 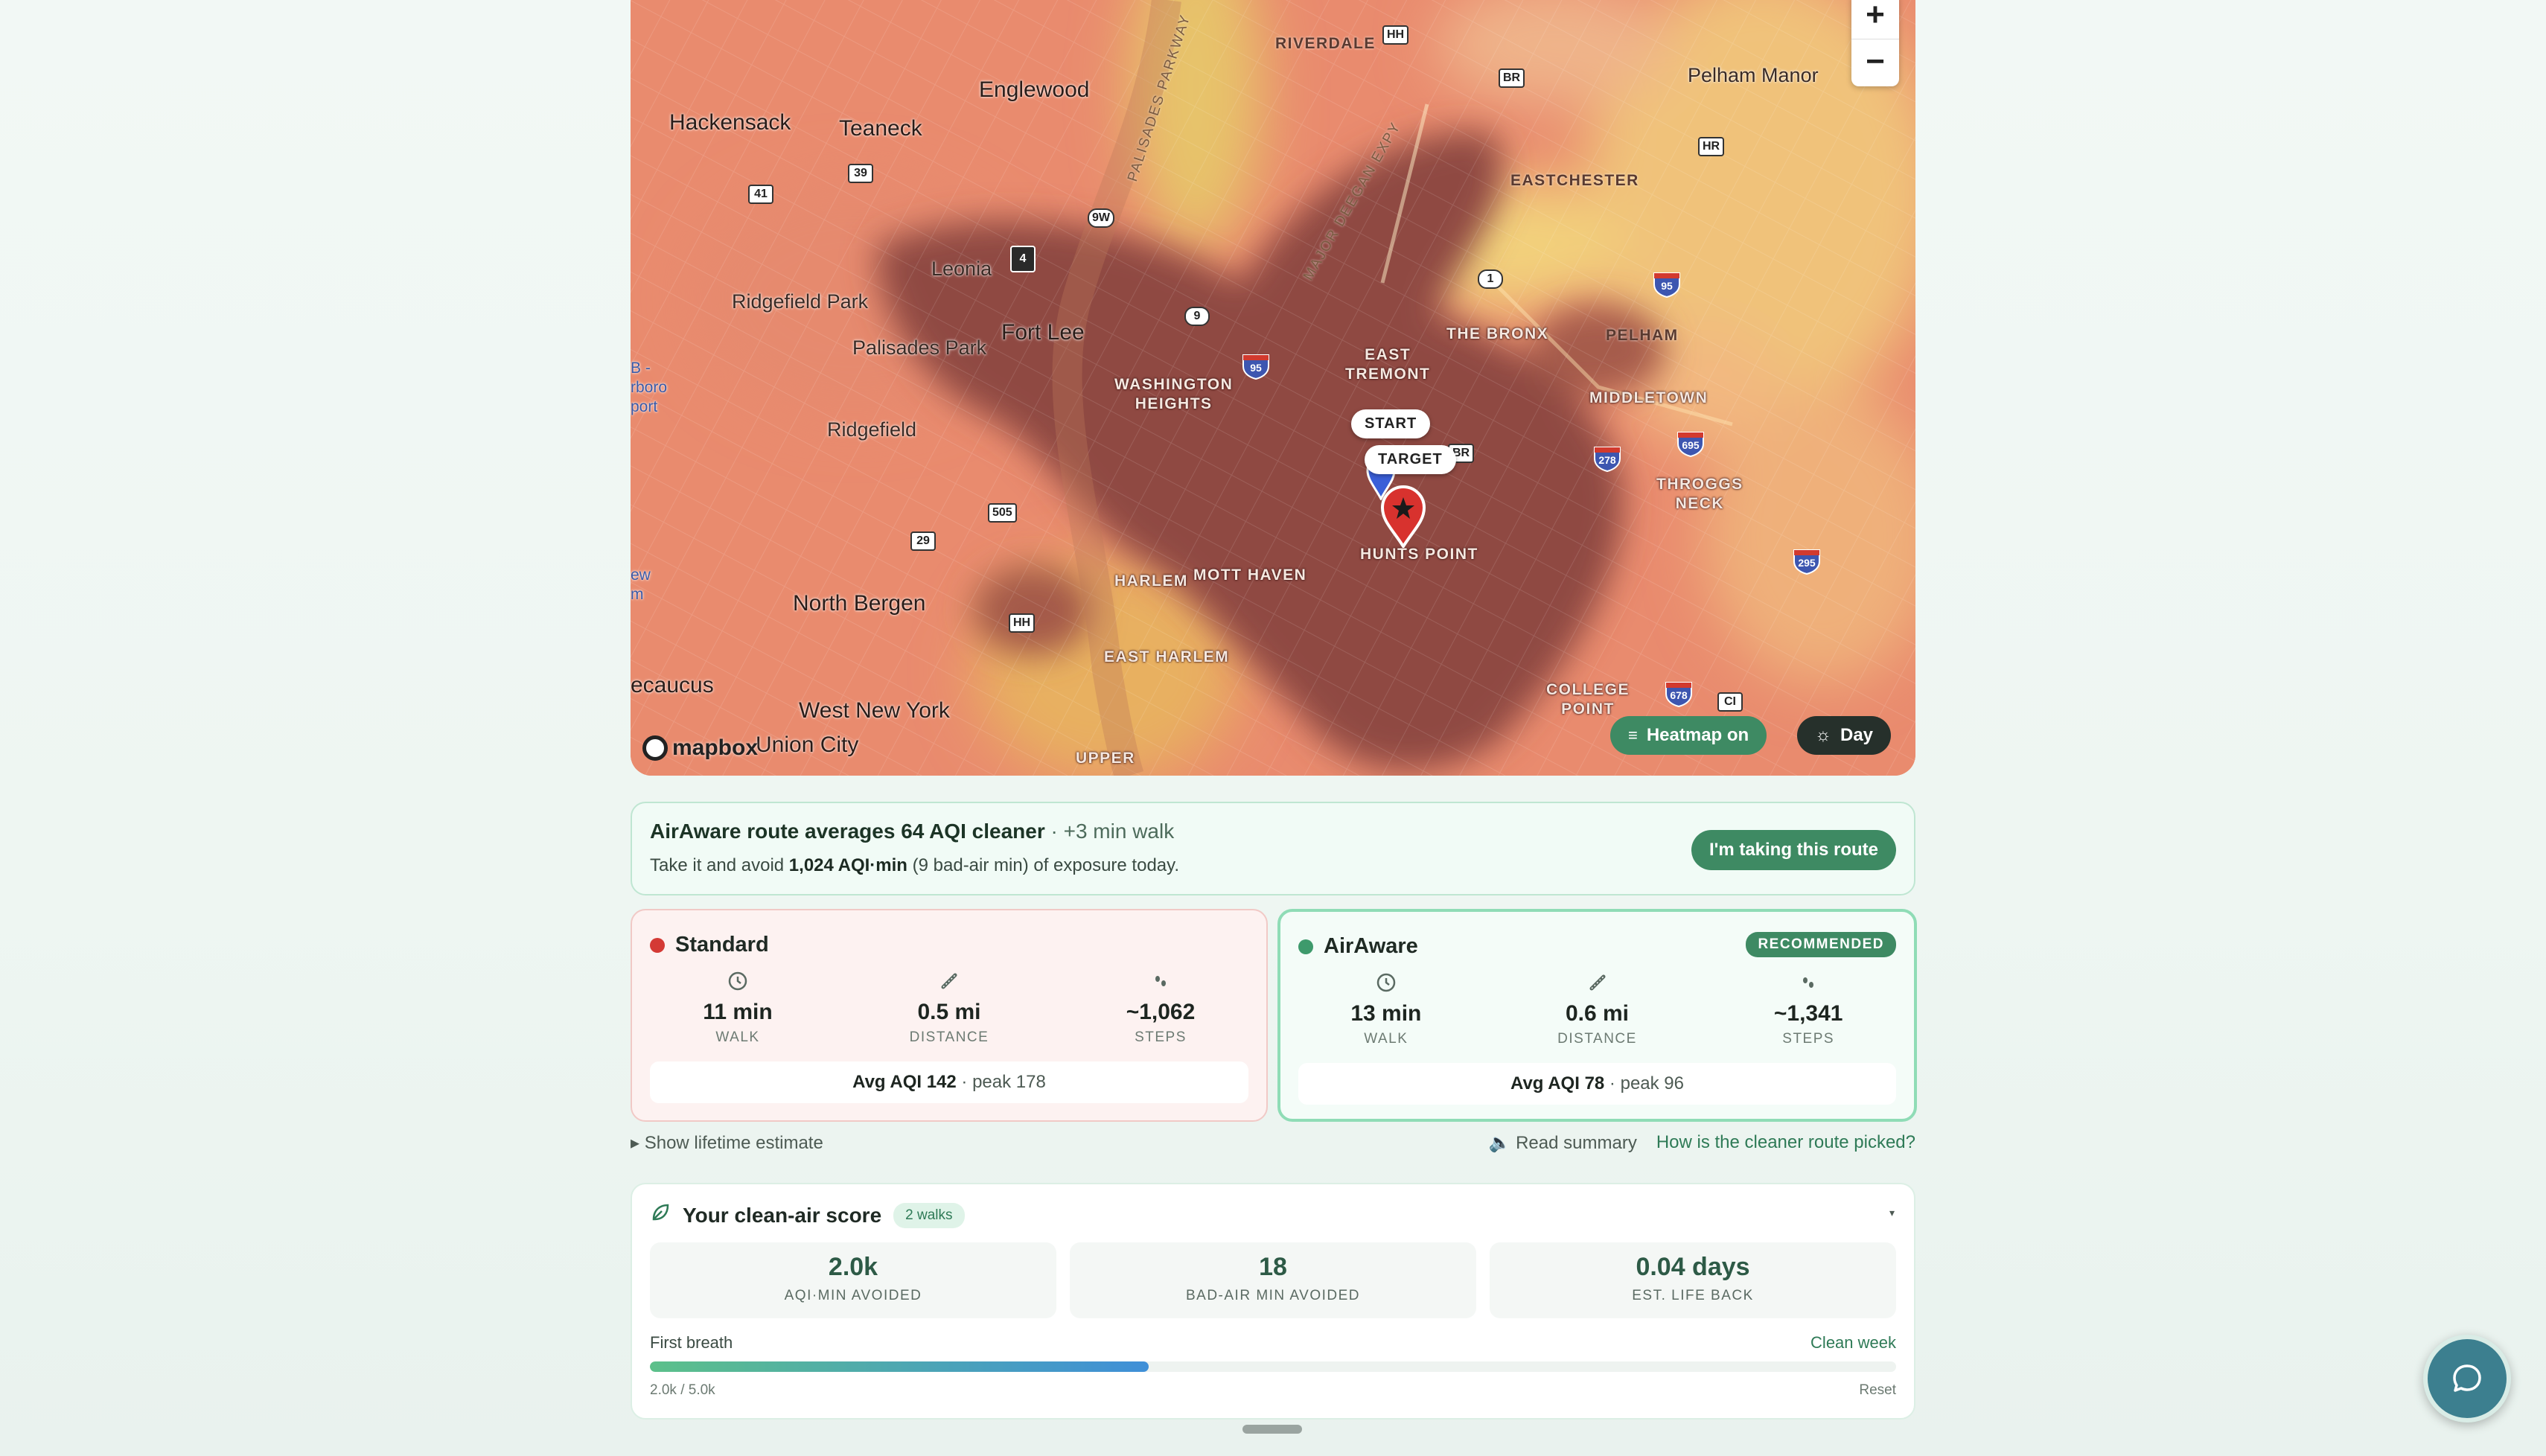 What do you see at coordinates (1875, 62) in the screenshot?
I see `zoom-out-button: −` at bounding box center [1875, 62].